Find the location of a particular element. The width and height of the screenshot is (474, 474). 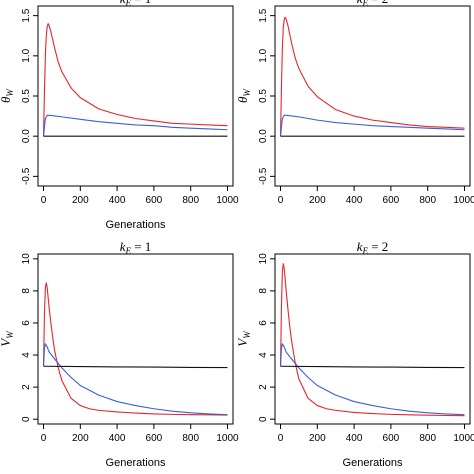

panel-4-series-red-line is located at coordinates (372, 340).